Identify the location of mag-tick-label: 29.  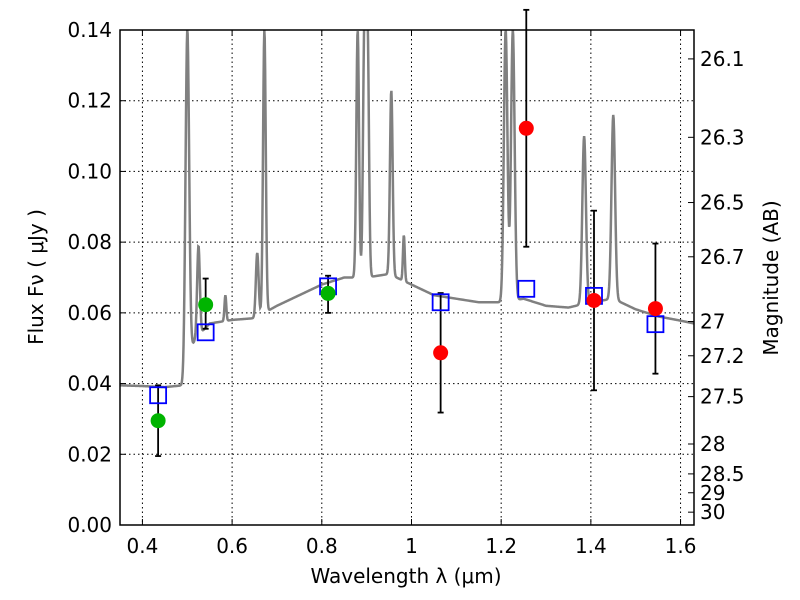
(712, 493).